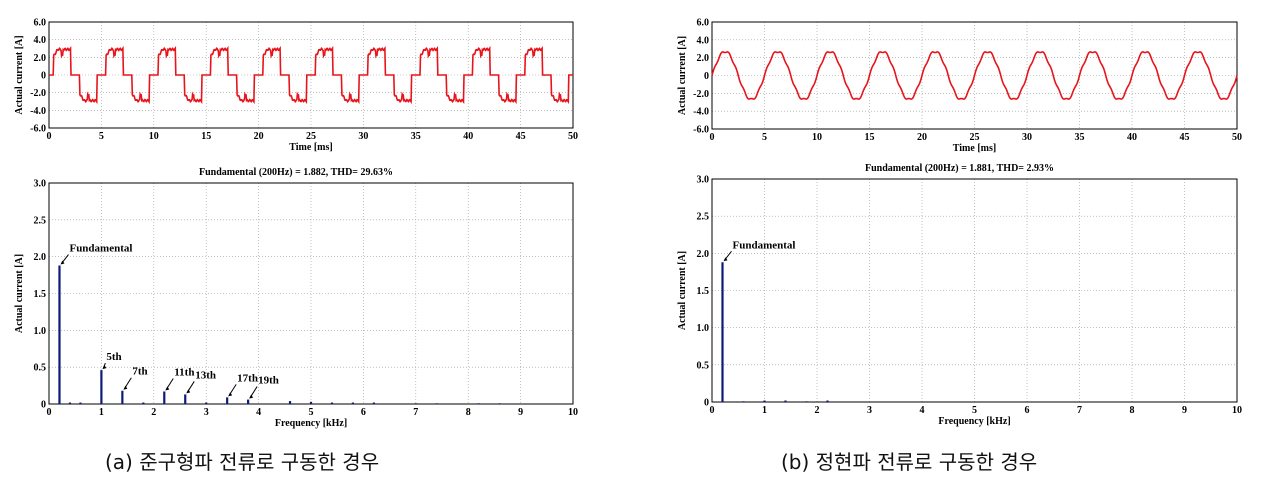 This screenshot has height=494, width=1269. Describe the element at coordinates (1184, 410) in the screenshot. I see `x-tick-label: 9` at that location.